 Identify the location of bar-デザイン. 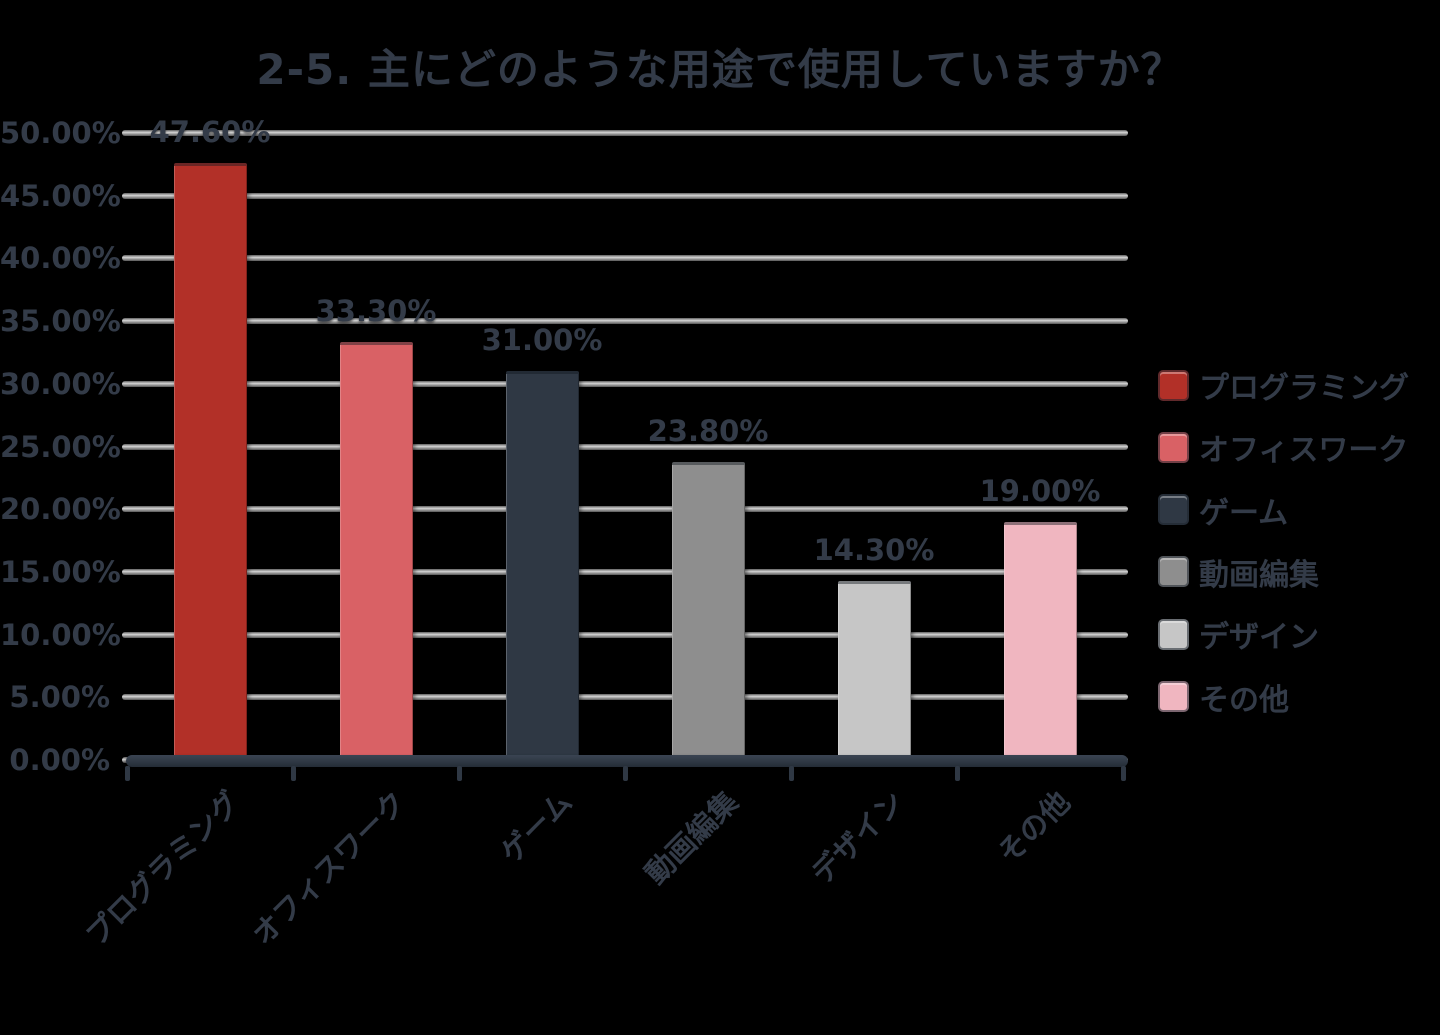
(874, 670).